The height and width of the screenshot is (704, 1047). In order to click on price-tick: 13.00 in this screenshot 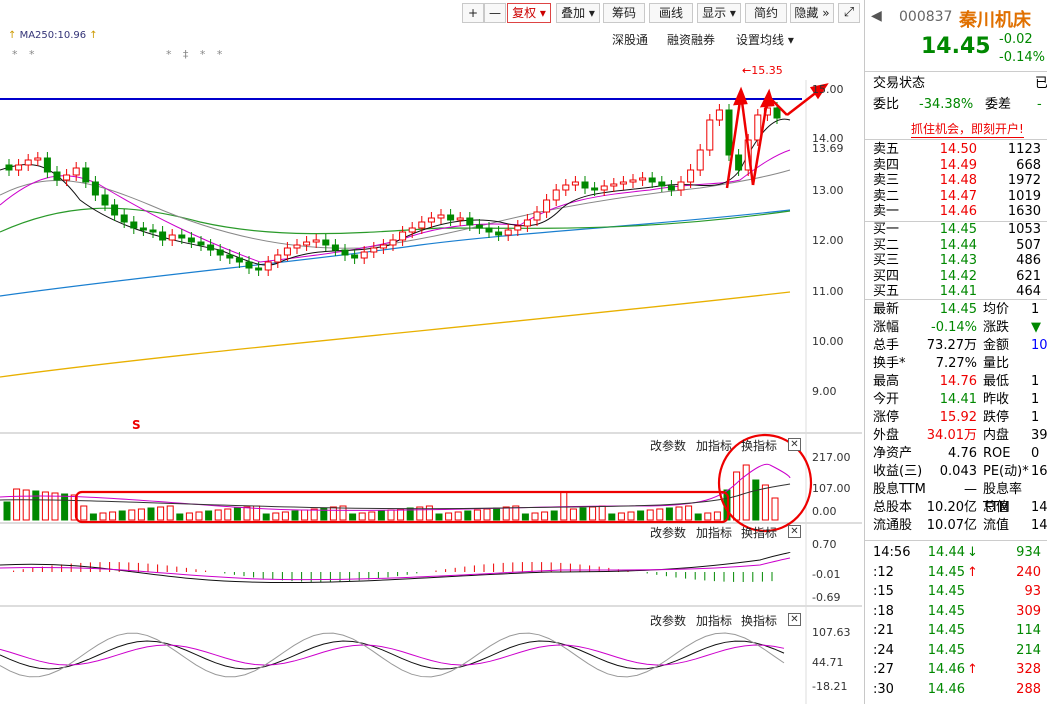, I will do `click(828, 190)`.